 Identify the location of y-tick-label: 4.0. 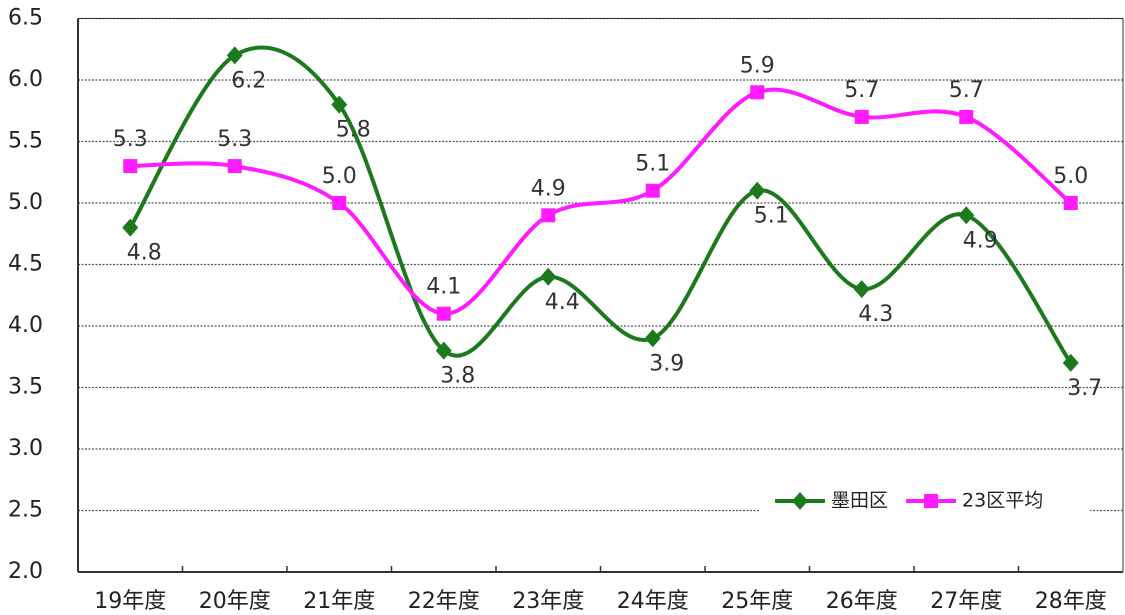
(25, 325).